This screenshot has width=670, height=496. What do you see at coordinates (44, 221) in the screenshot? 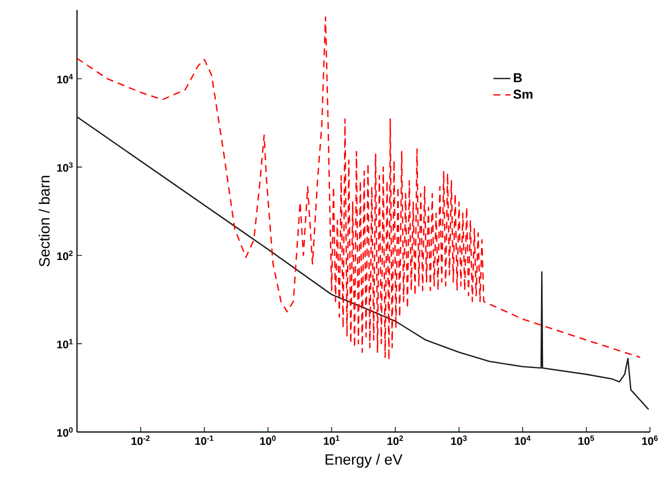
I see `y-axis-title: Section / barn` at bounding box center [44, 221].